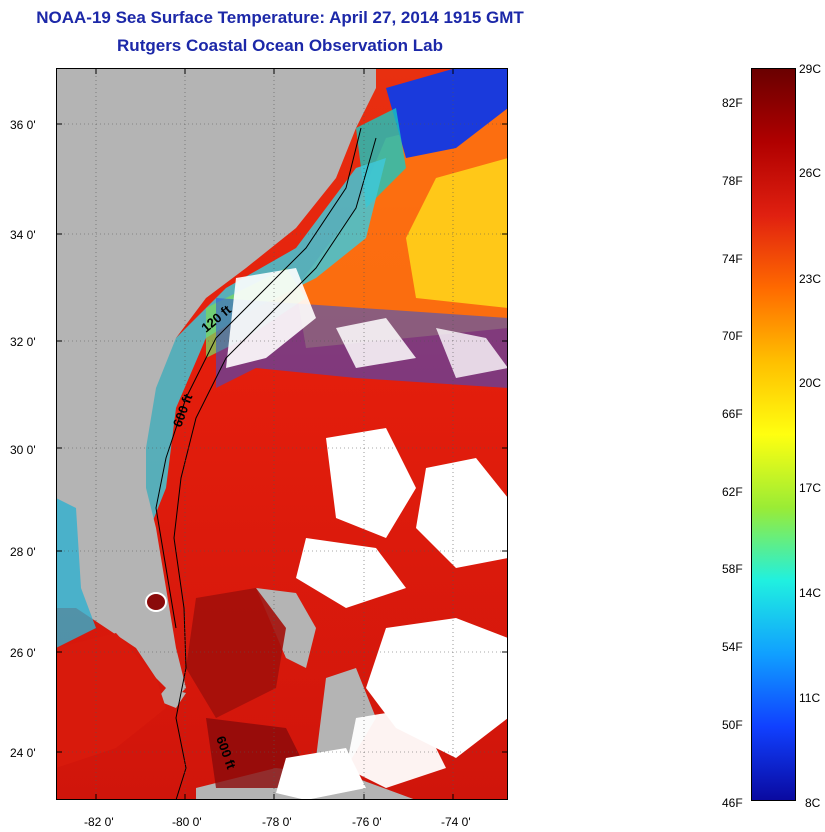 Image resolution: width=825 pixels, height=832 pixels. I want to click on colorbar-f-54: 54F, so click(732, 647).